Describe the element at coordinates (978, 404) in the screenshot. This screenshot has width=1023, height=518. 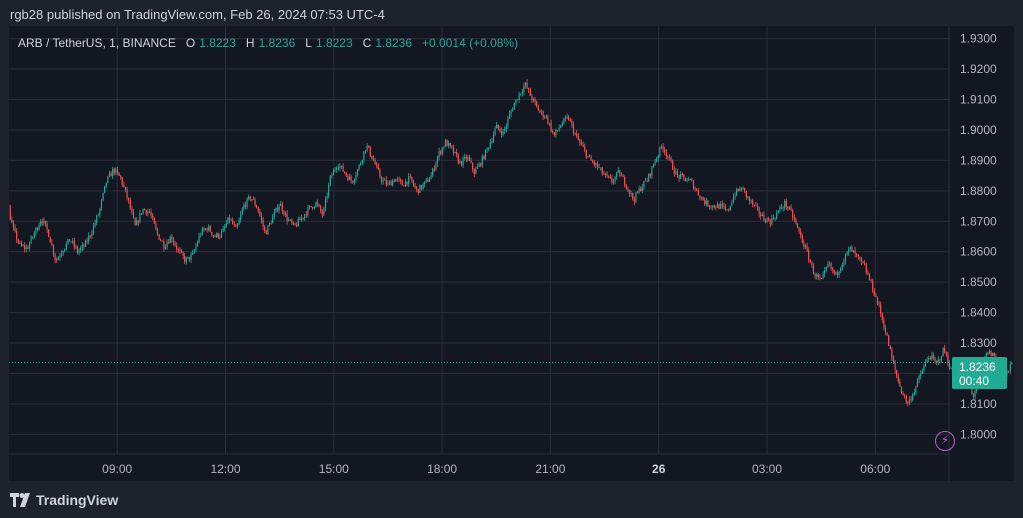
I see `price-tick-label: 1.8100` at that location.